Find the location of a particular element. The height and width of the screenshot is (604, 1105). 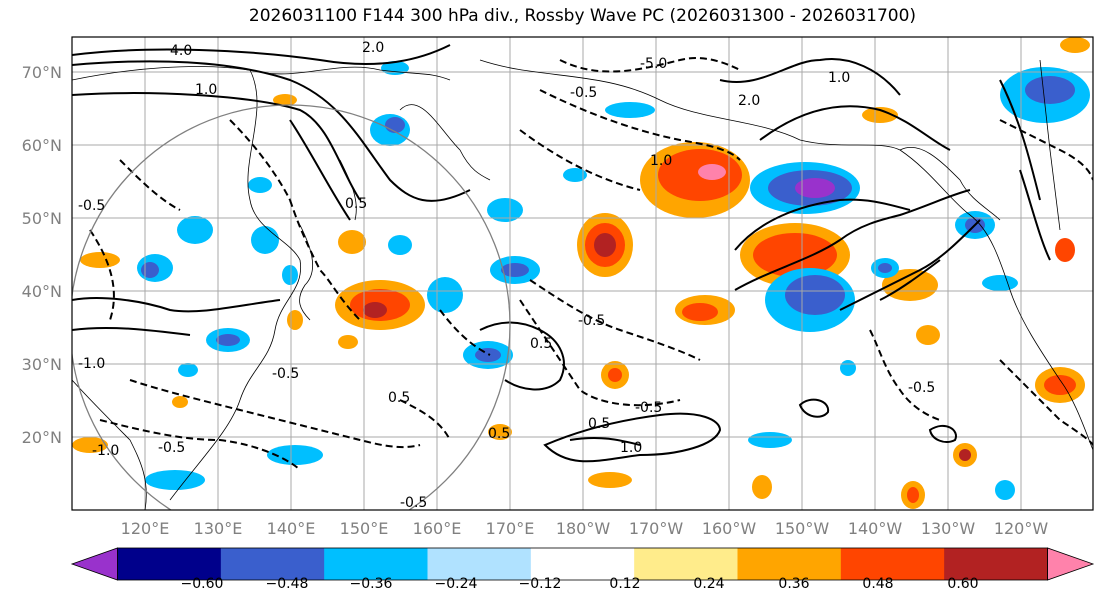

colorbar-tick-label: −0.48 is located at coordinates (287, 584).